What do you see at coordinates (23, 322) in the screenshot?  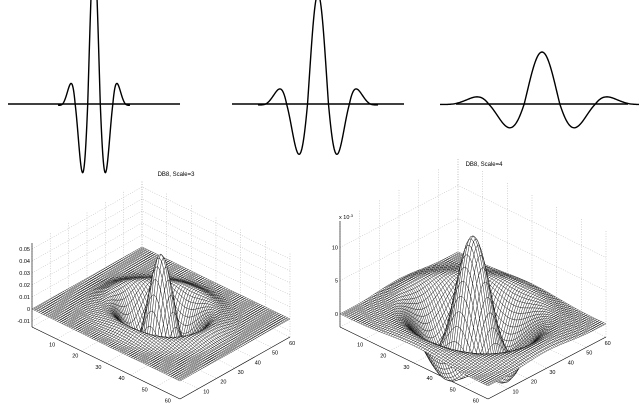 I see `z-tick-label: -0.01` at bounding box center [23, 322].